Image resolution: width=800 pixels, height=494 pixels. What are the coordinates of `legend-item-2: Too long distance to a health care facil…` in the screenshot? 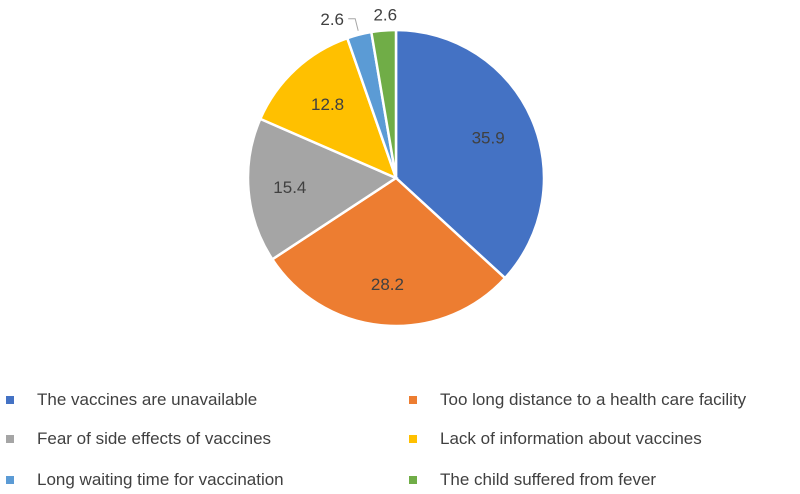 It's located at (576, 400).